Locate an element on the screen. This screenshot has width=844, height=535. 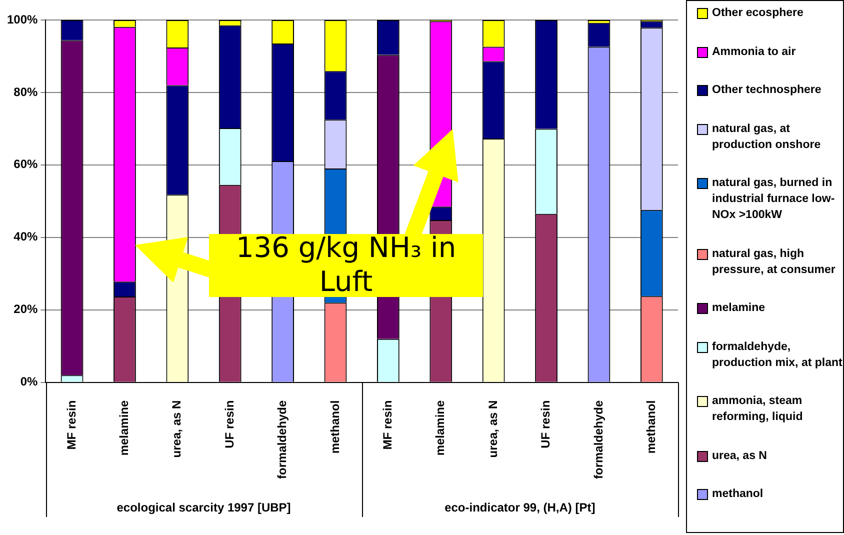
legend-label: natural gas, high pressure, at consumer is located at coordinates (774, 262).